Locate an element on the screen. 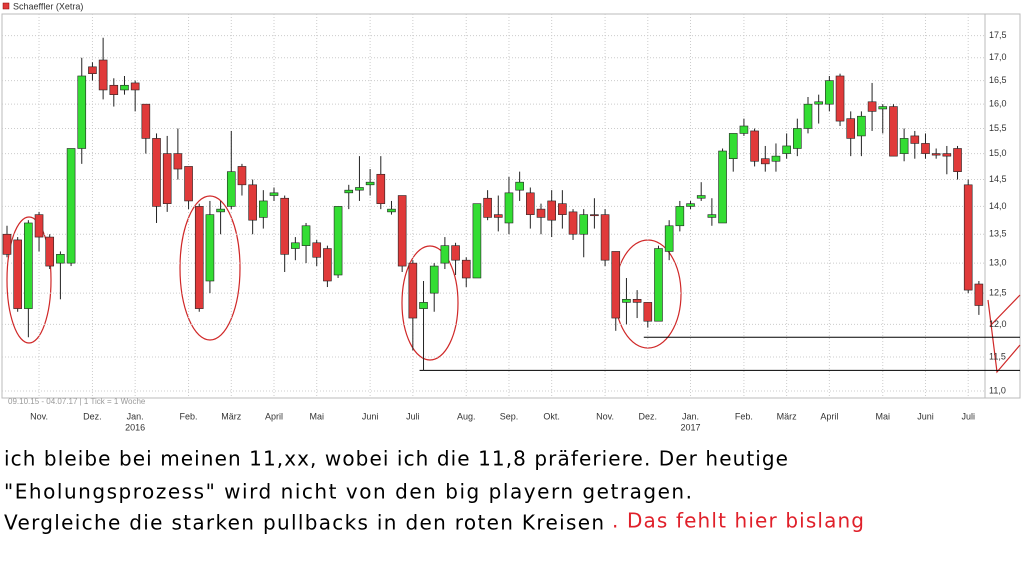 Image resolution: width=1025 pixels, height=583 pixels. arrow-line is located at coordinates (1005, 310).